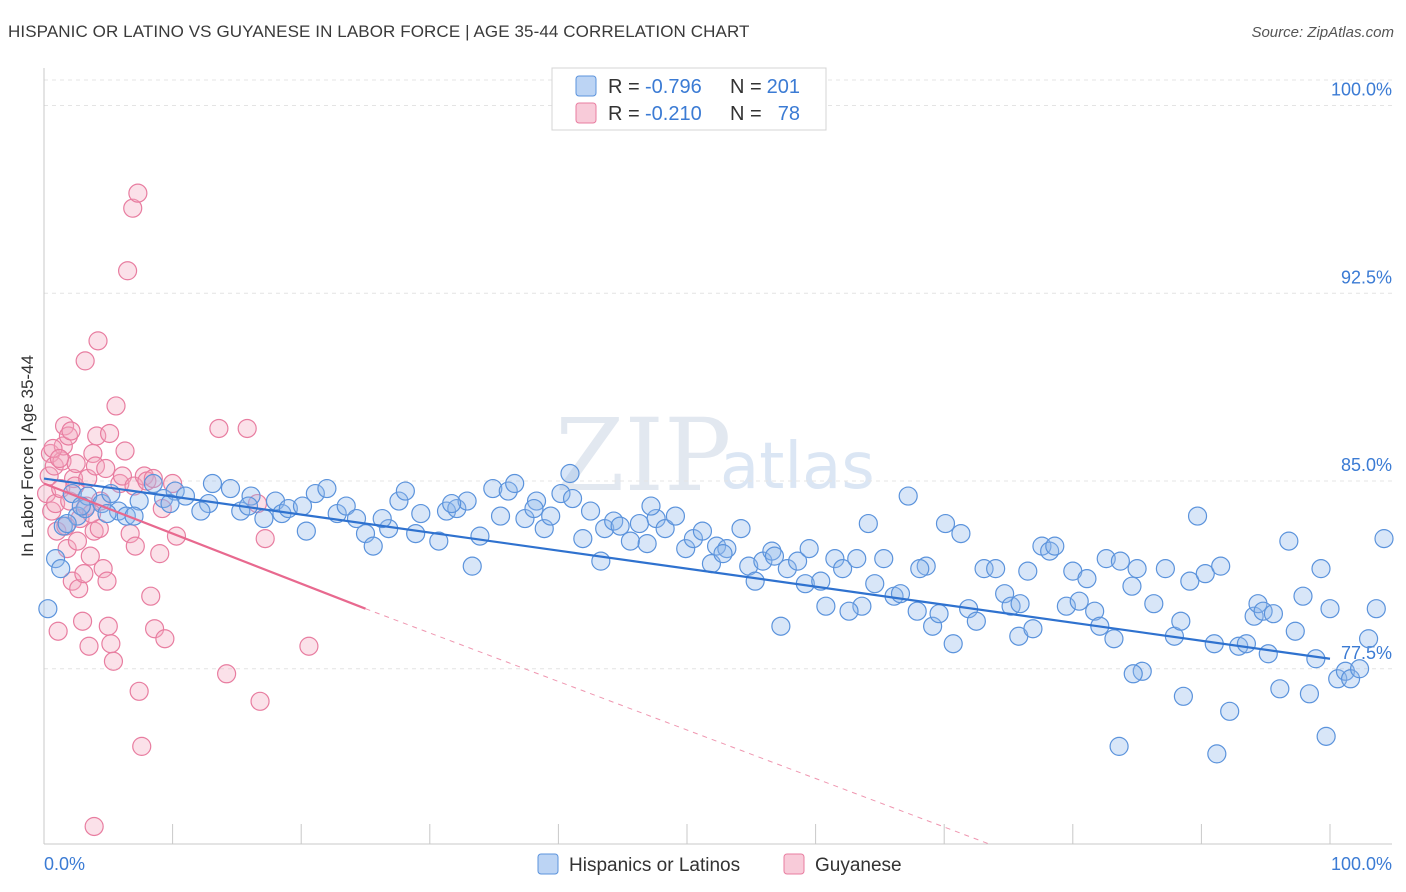 This screenshot has width=1406, height=892. I want to click on legend-frame, so click(689, 99).